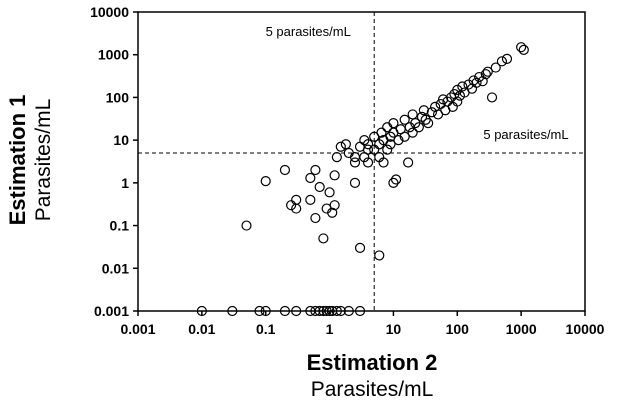 This screenshot has width=617, height=405. Describe the element at coordinates (121, 140) in the screenshot. I see `y-tick-label: 10` at that location.